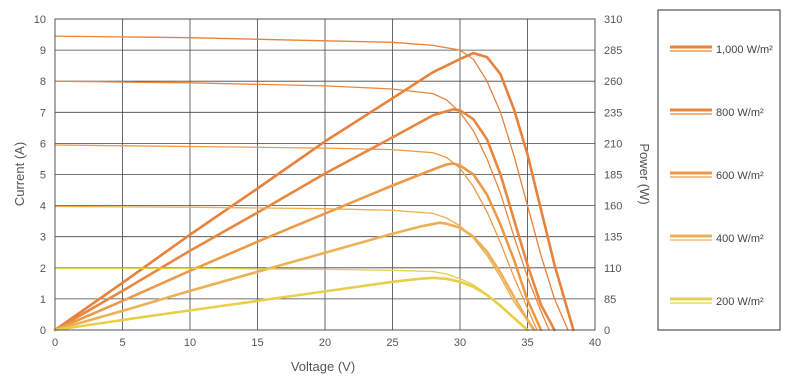 This screenshot has width=787, height=380. I want to click on legend-item: 400 W/m², so click(717, 239).